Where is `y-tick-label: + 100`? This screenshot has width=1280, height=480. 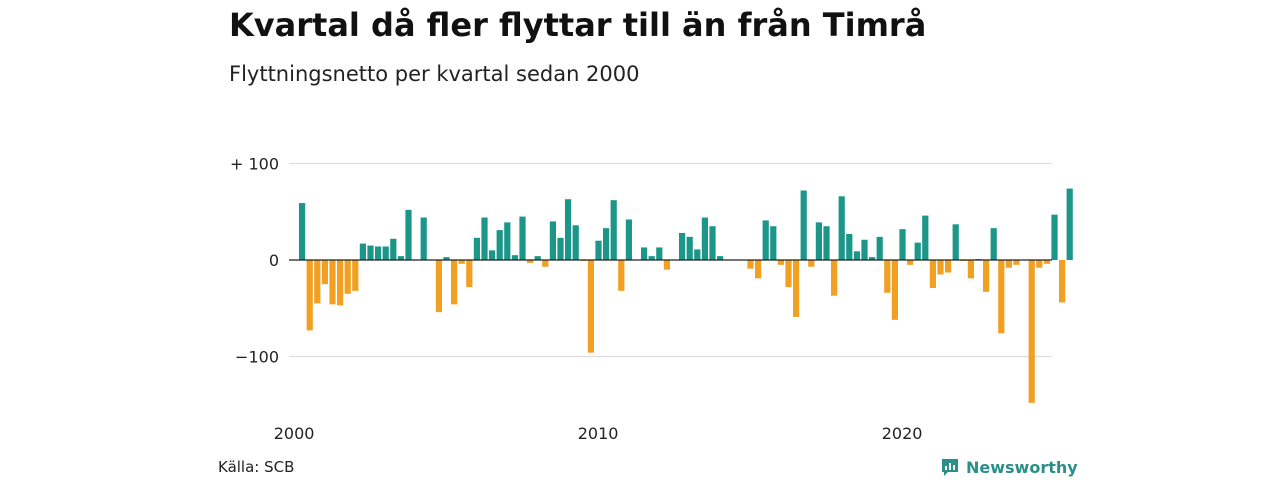 y-tick-label: + 100 is located at coordinates (254, 164).